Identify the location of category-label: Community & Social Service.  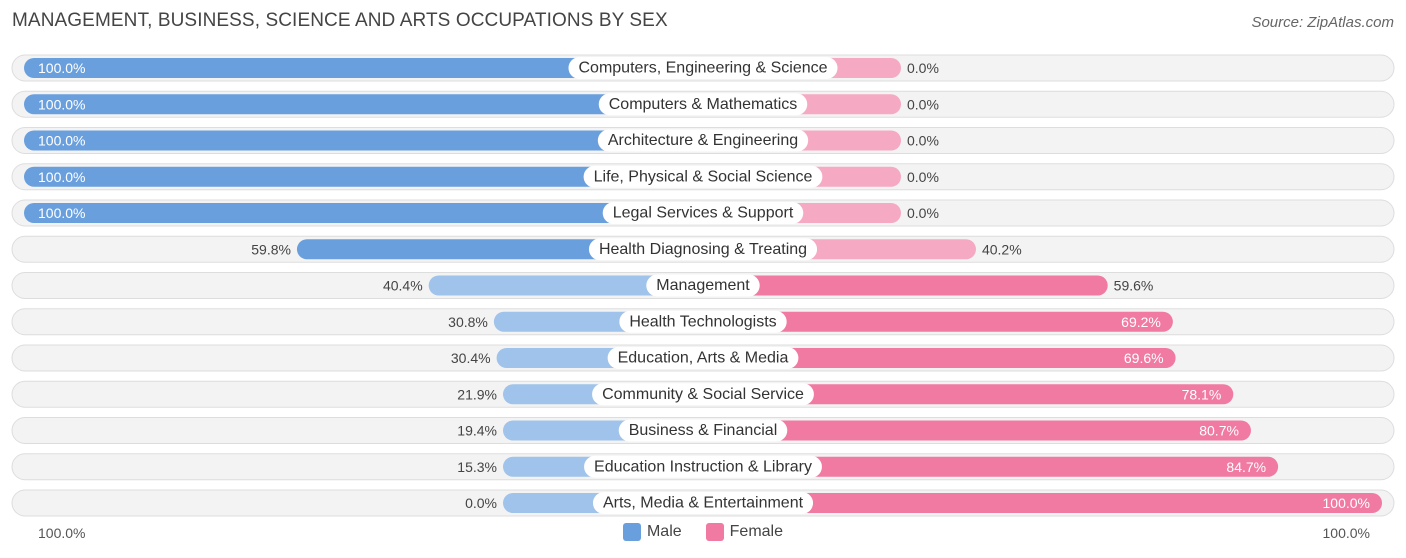
(703, 394).